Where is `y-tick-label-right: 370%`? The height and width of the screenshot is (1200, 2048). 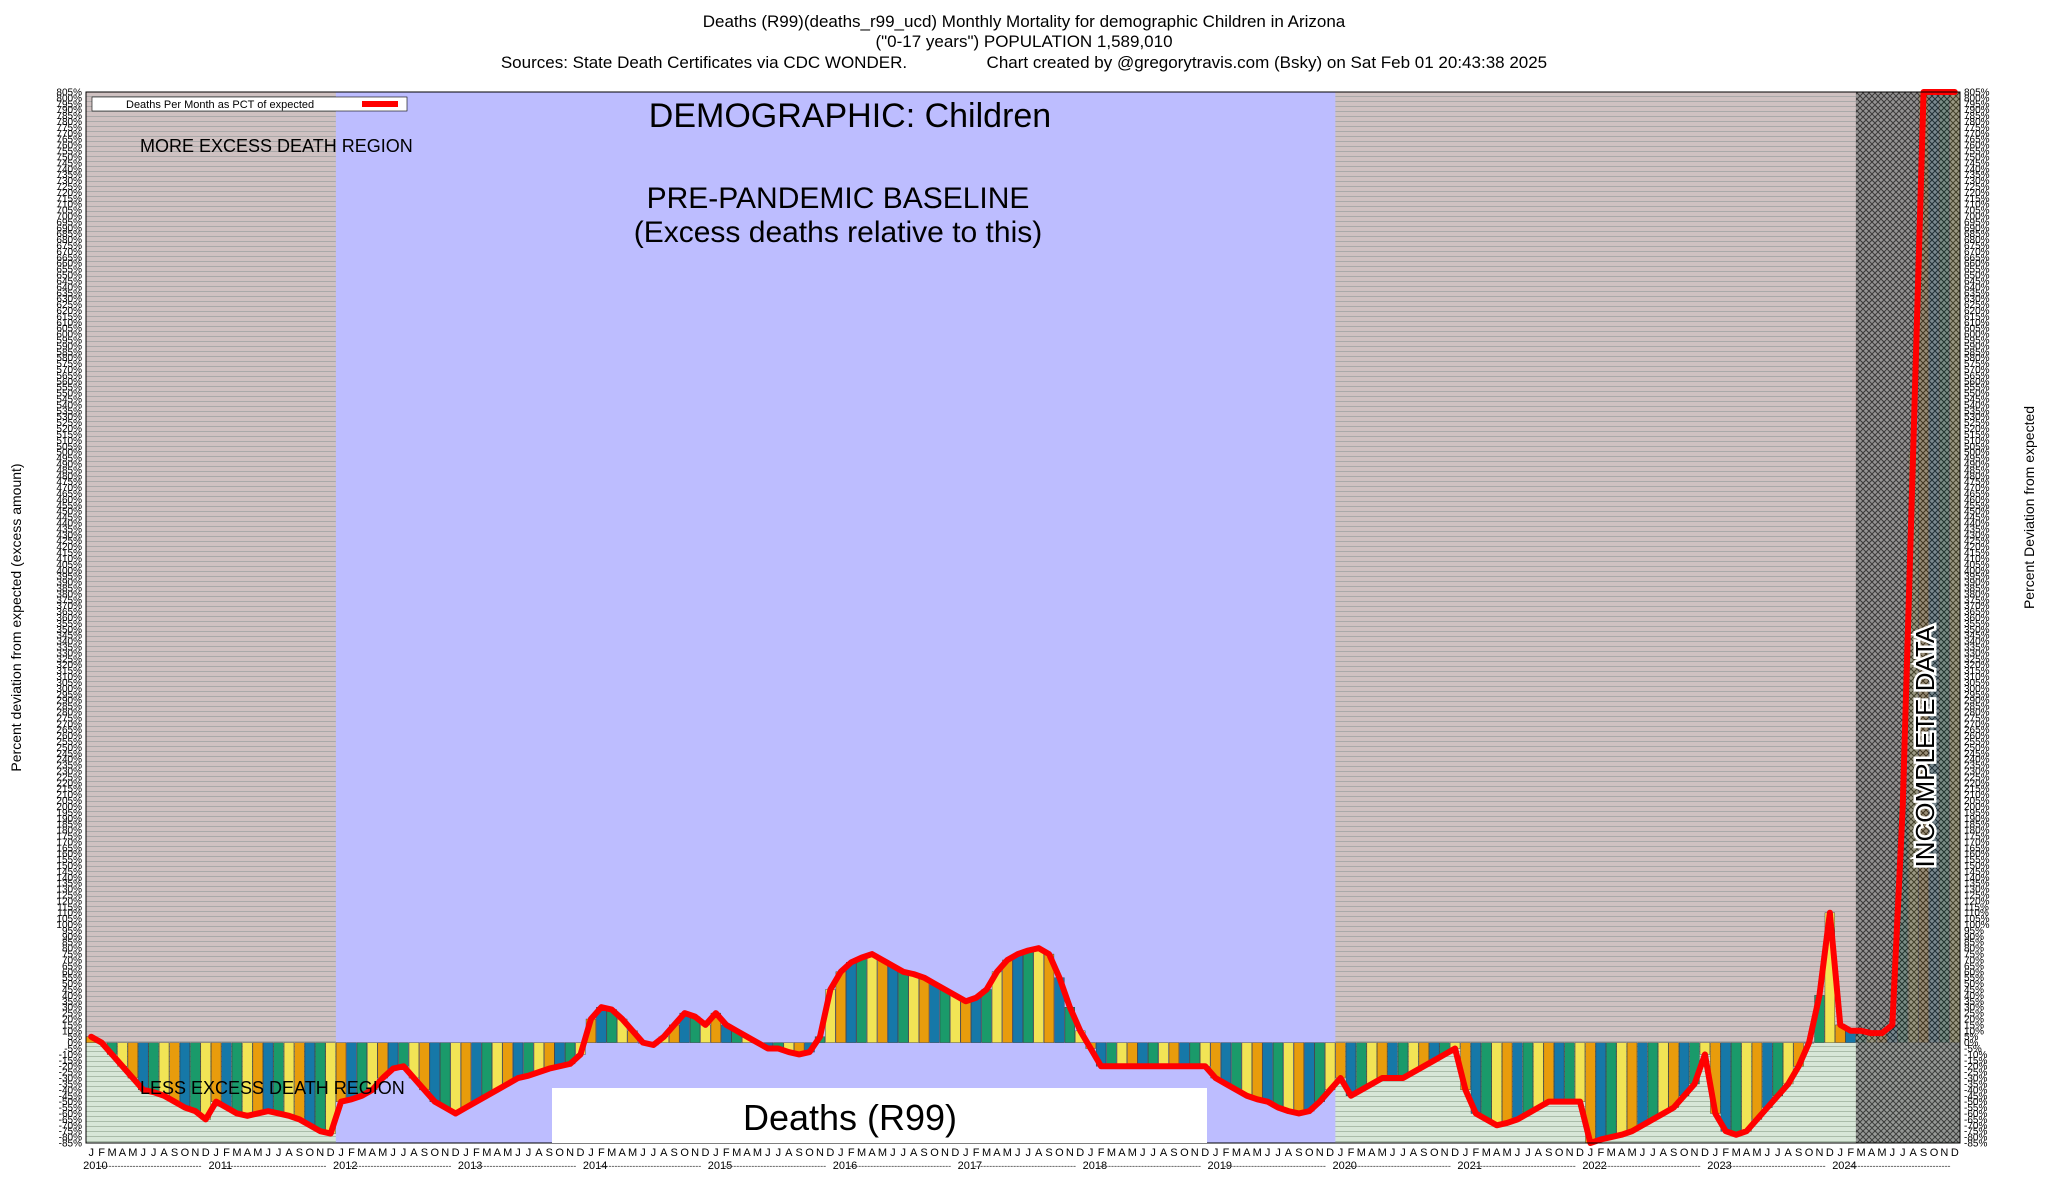
y-tick-label-right: 370% is located at coordinates (1977, 606).